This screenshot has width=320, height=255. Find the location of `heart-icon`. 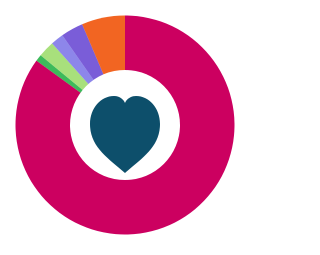

heart-icon is located at coordinates (125, 134).